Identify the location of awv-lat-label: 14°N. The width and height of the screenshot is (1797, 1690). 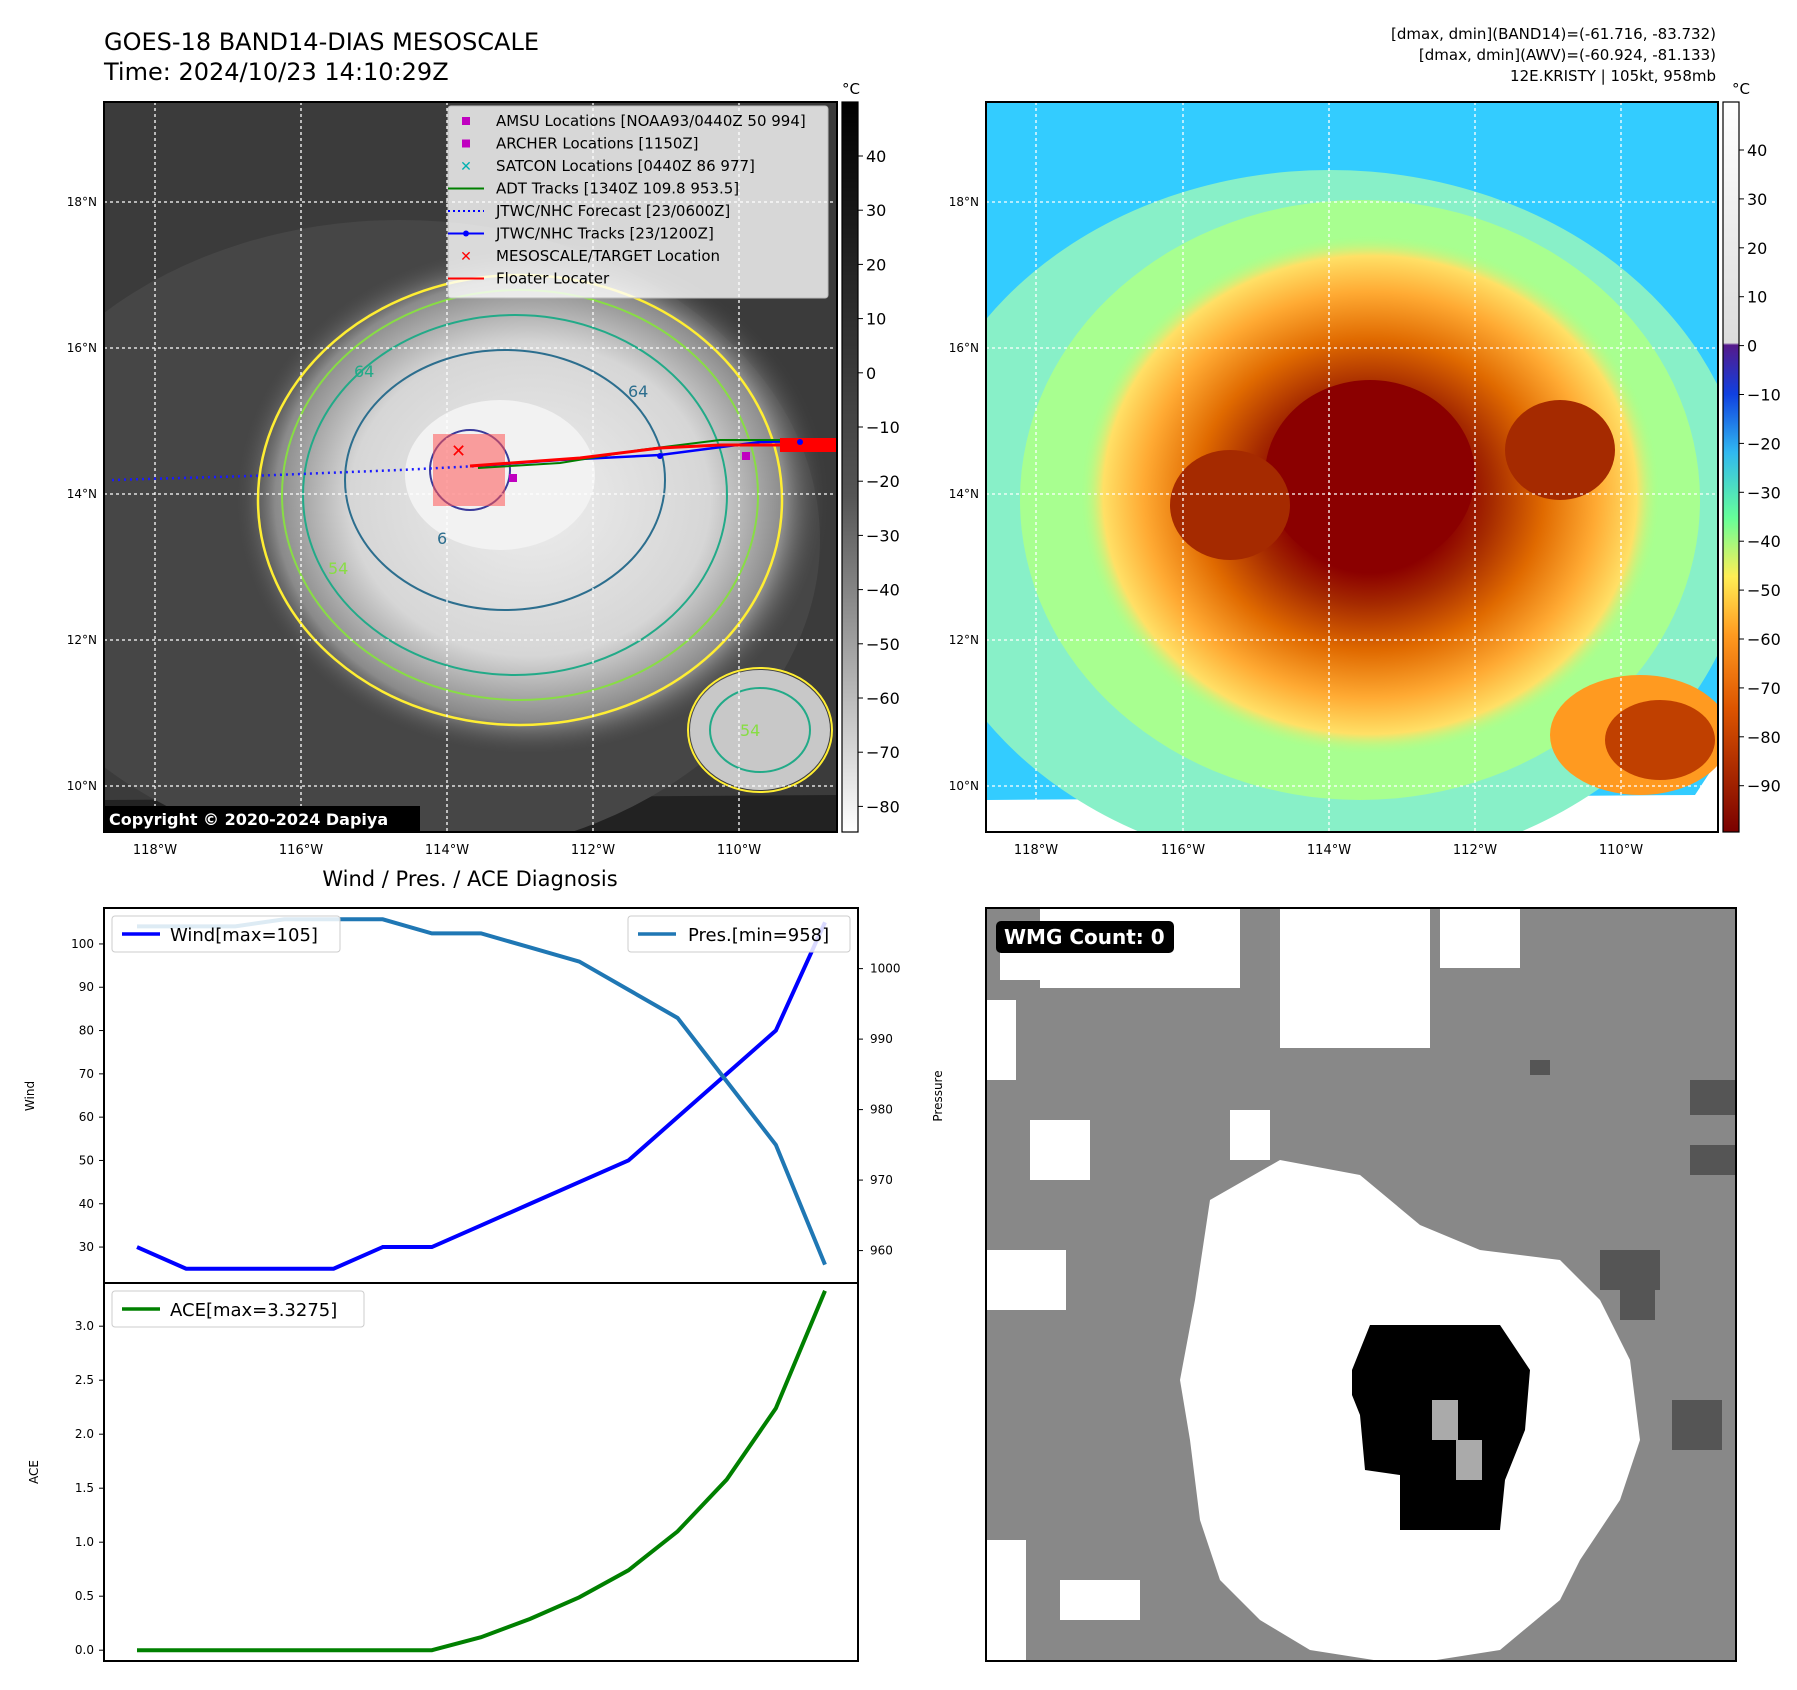
(964, 494).